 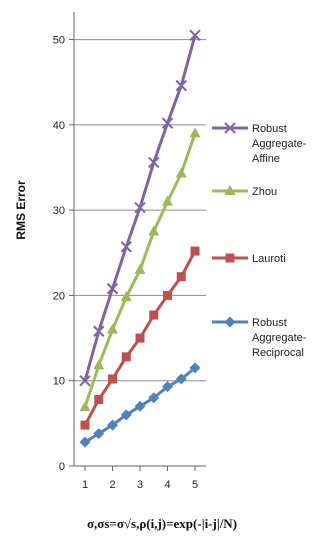 I want to click on x-axis-label: σ,σs=σ√s,ρ(i,j)=exp(-|i-j|/N), so click(x=162, y=523).